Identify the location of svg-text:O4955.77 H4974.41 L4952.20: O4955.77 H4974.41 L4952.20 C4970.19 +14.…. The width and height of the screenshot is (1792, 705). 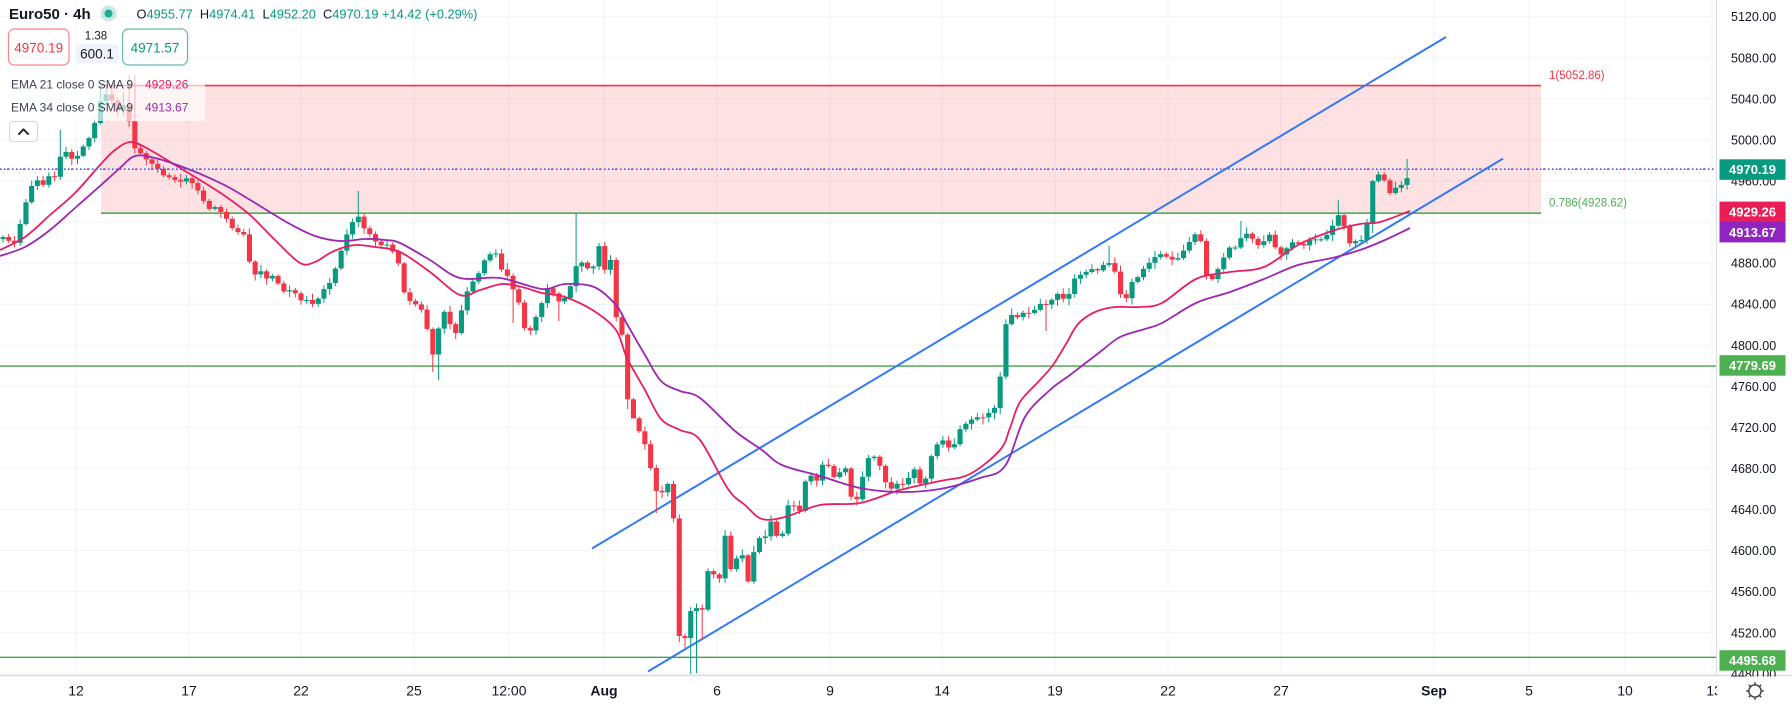
(307, 14).